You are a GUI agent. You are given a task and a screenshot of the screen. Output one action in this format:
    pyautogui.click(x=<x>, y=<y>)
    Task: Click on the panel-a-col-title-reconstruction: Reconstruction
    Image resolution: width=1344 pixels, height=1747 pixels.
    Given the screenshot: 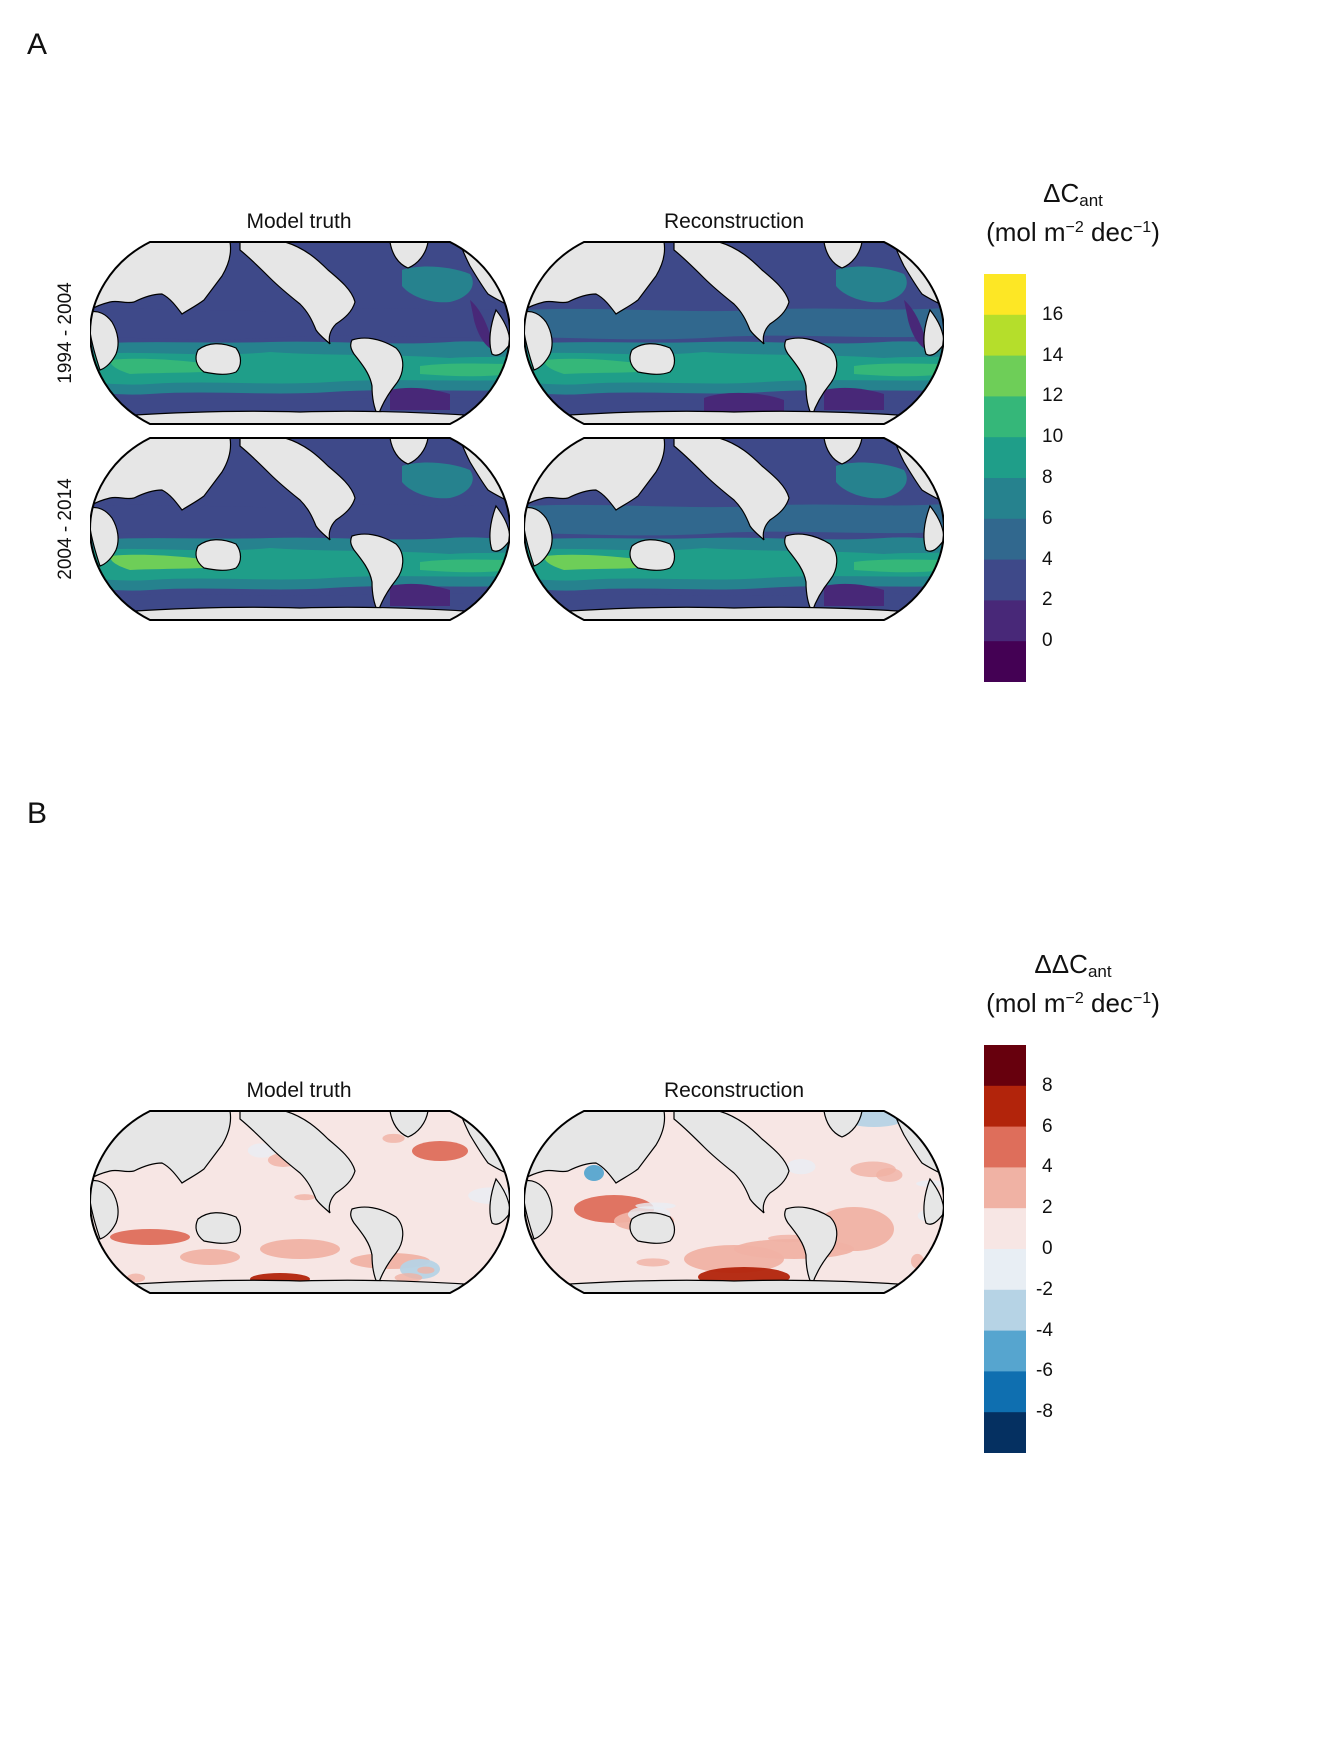 What is the action you would take?
    pyautogui.click(x=734, y=221)
    